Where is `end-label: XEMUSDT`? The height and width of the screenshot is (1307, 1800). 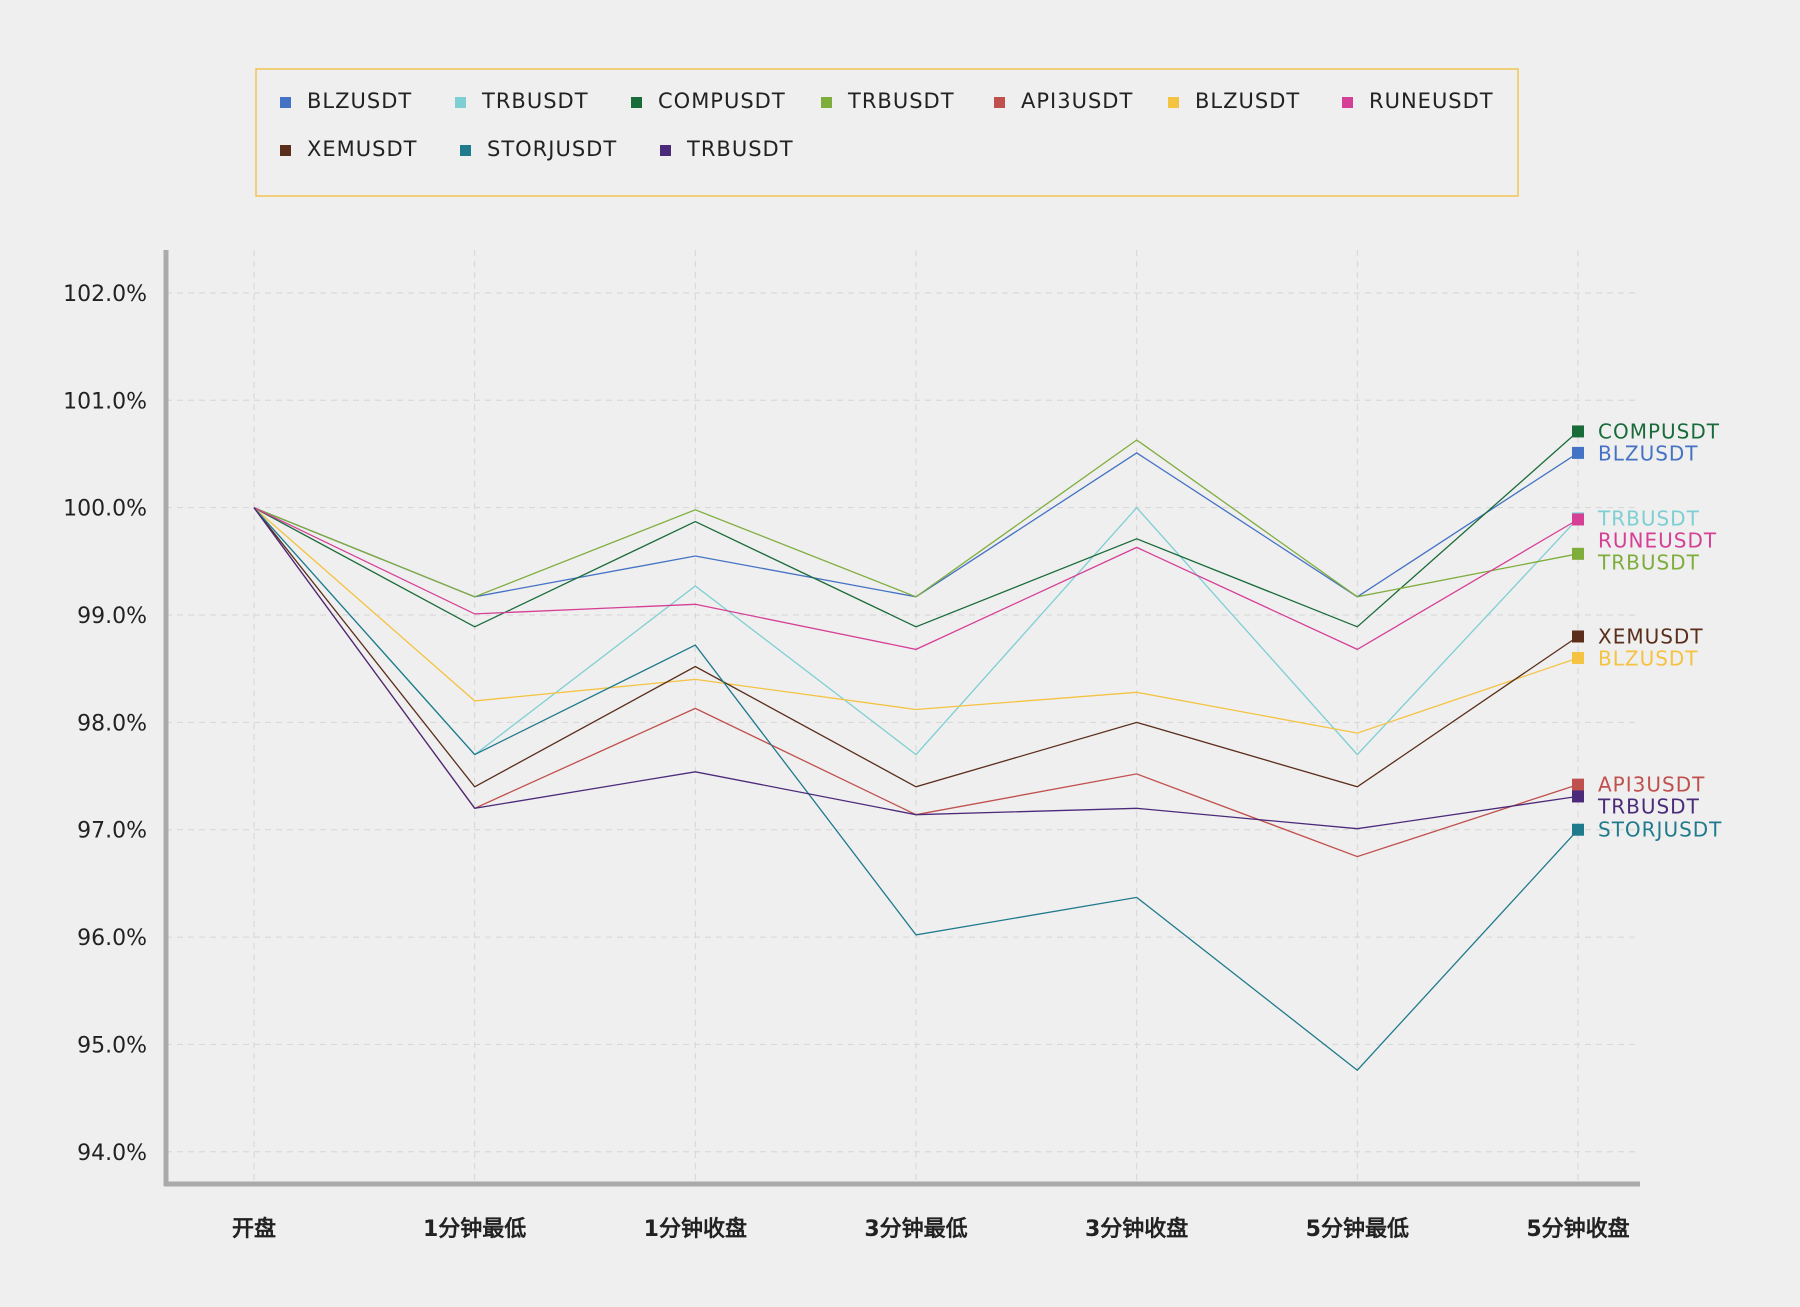 end-label: XEMUSDT is located at coordinates (1651, 636).